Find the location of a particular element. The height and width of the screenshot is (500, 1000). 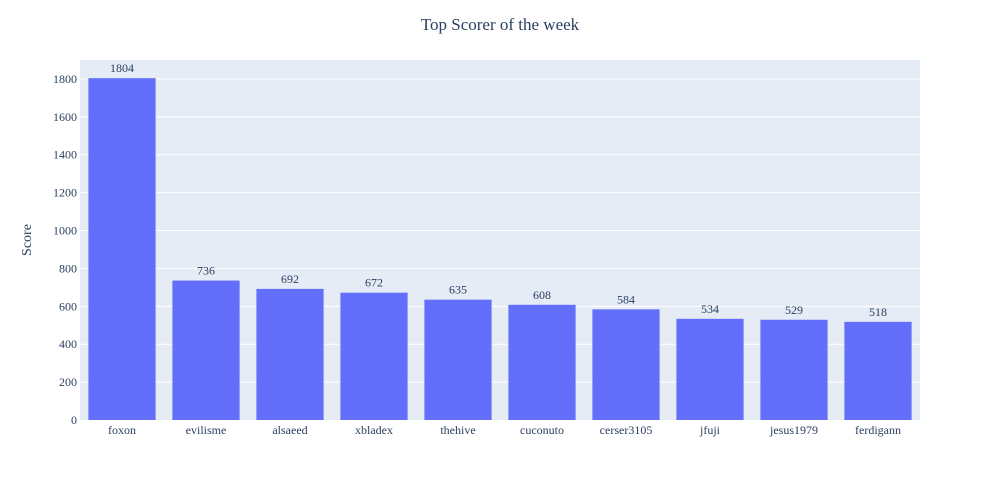

y-tick-label: 1200 is located at coordinates (65, 193).